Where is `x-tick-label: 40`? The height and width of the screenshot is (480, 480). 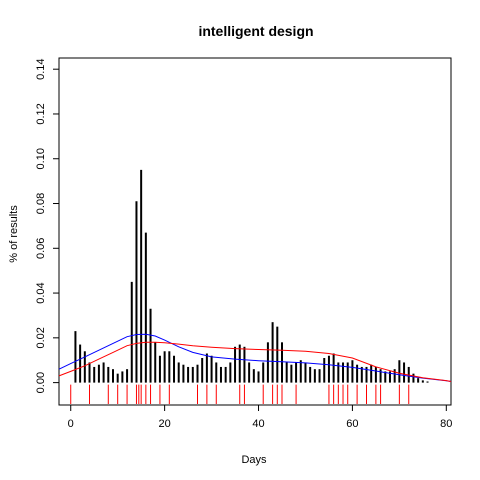
x-tick-label: 40 is located at coordinates (258, 424).